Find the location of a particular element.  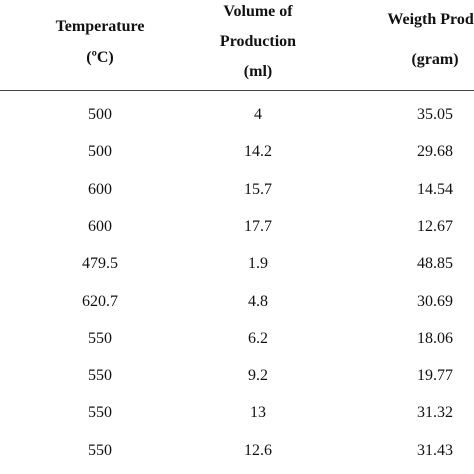

header-text: Production is located at coordinates (258, 41).